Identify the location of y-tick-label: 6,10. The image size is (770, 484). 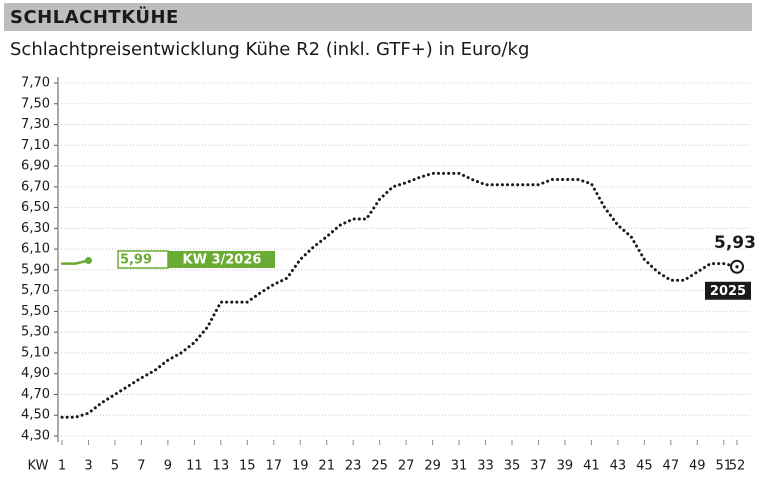
(35, 249).